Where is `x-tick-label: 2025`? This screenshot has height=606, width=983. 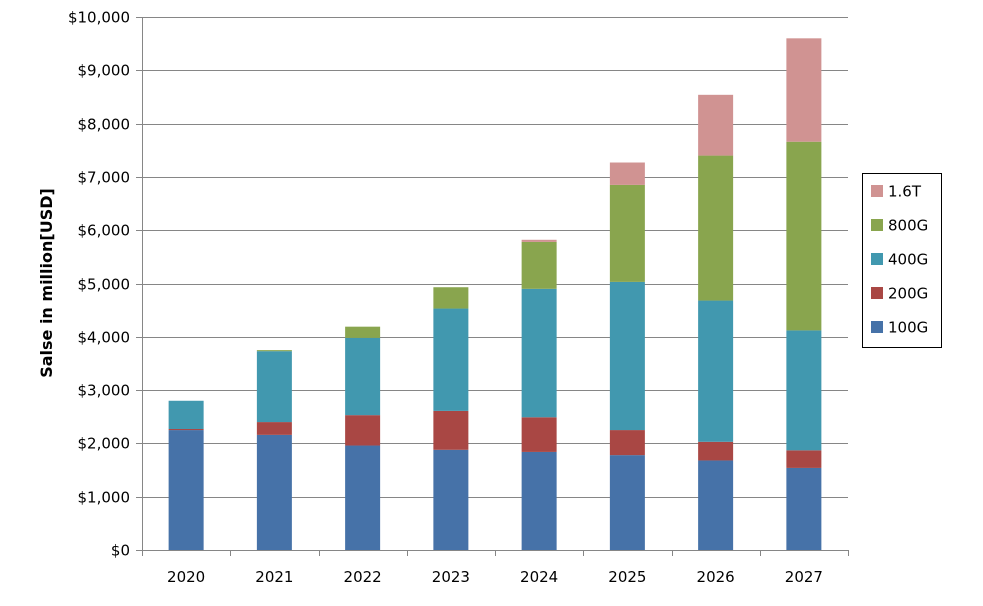
x-tick-label: 2025 is located at coordinates (627, 577).